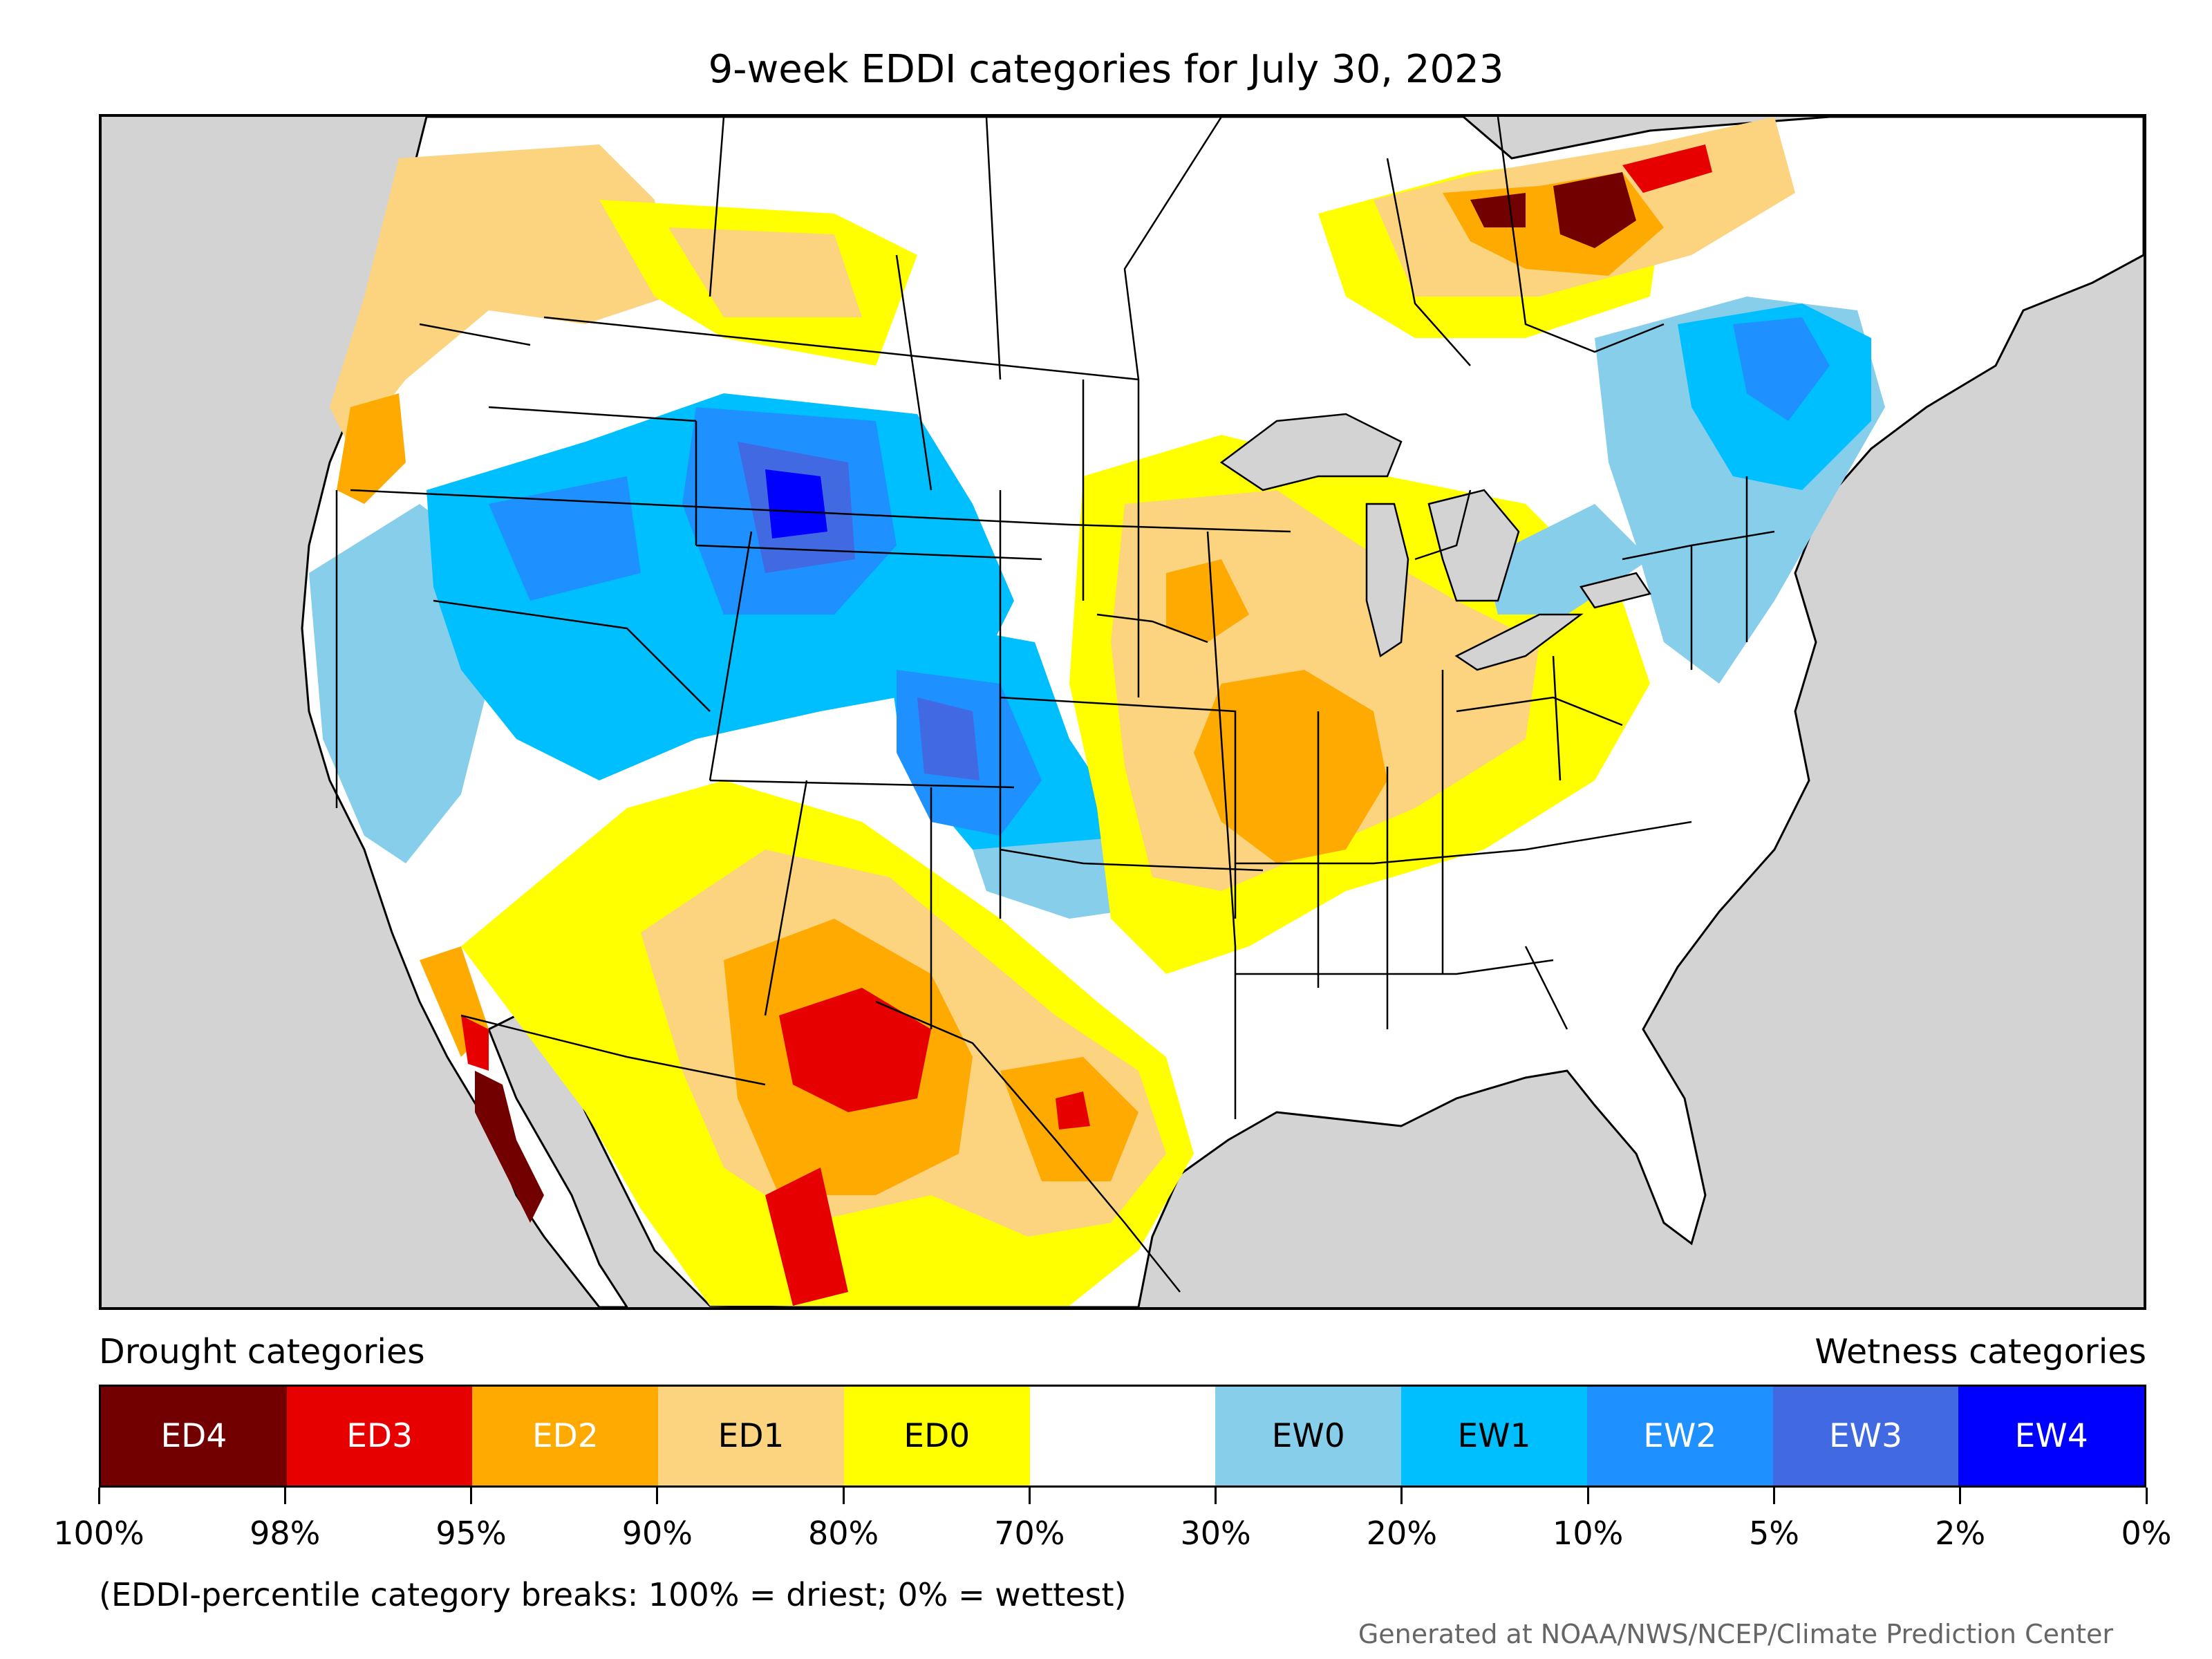 The height and width of the screenshot is (1659, 2212). What do you see at coordinates (1309, 1436) in the screenshot?
I see `colorbar-cell-ew0: EW0` at bounding box center [1309, 1436].